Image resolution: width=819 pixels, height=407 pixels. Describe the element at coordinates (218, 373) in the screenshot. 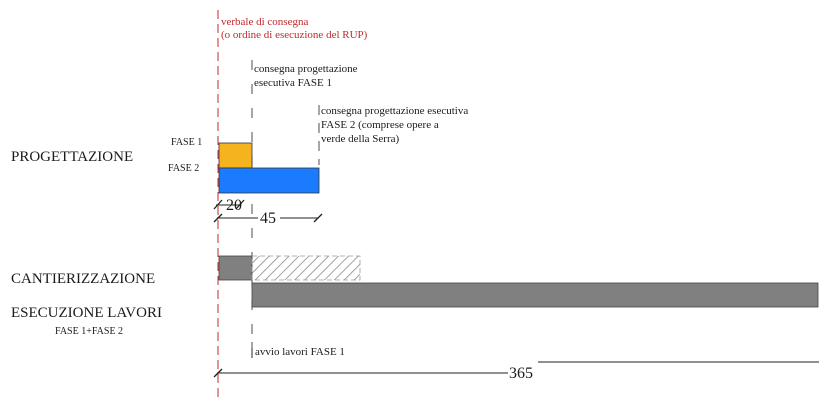

I see `dim-365-tick-left` at that location.